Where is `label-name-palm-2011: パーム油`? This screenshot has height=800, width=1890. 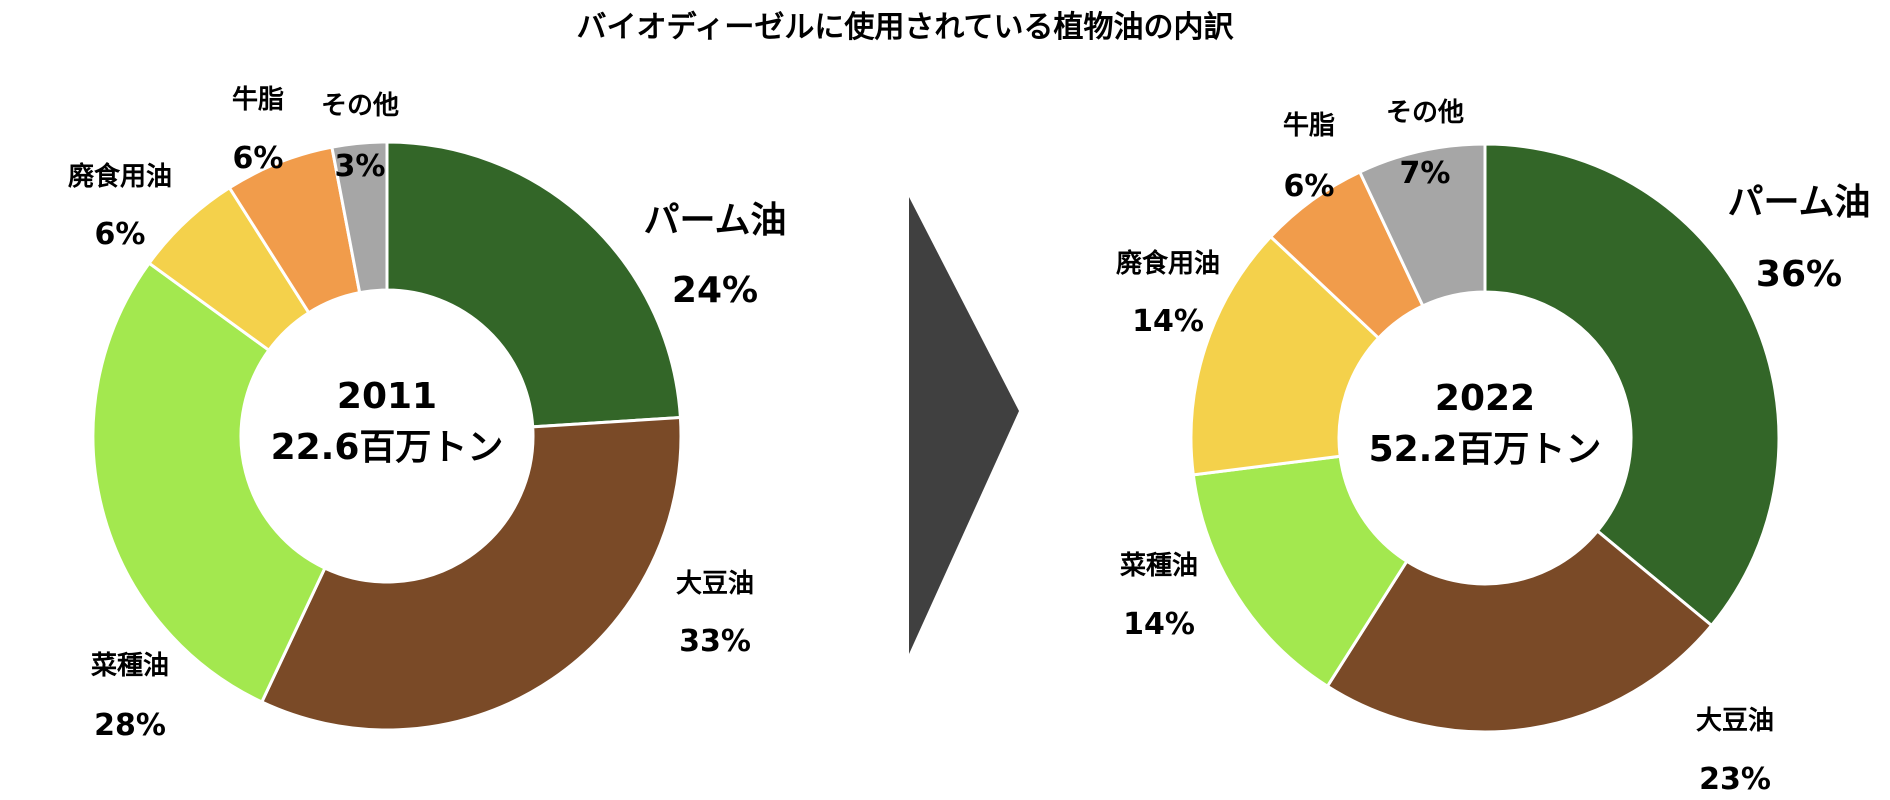
label-name-palm-2011: パーム油 is located at coordinates (715, 220).